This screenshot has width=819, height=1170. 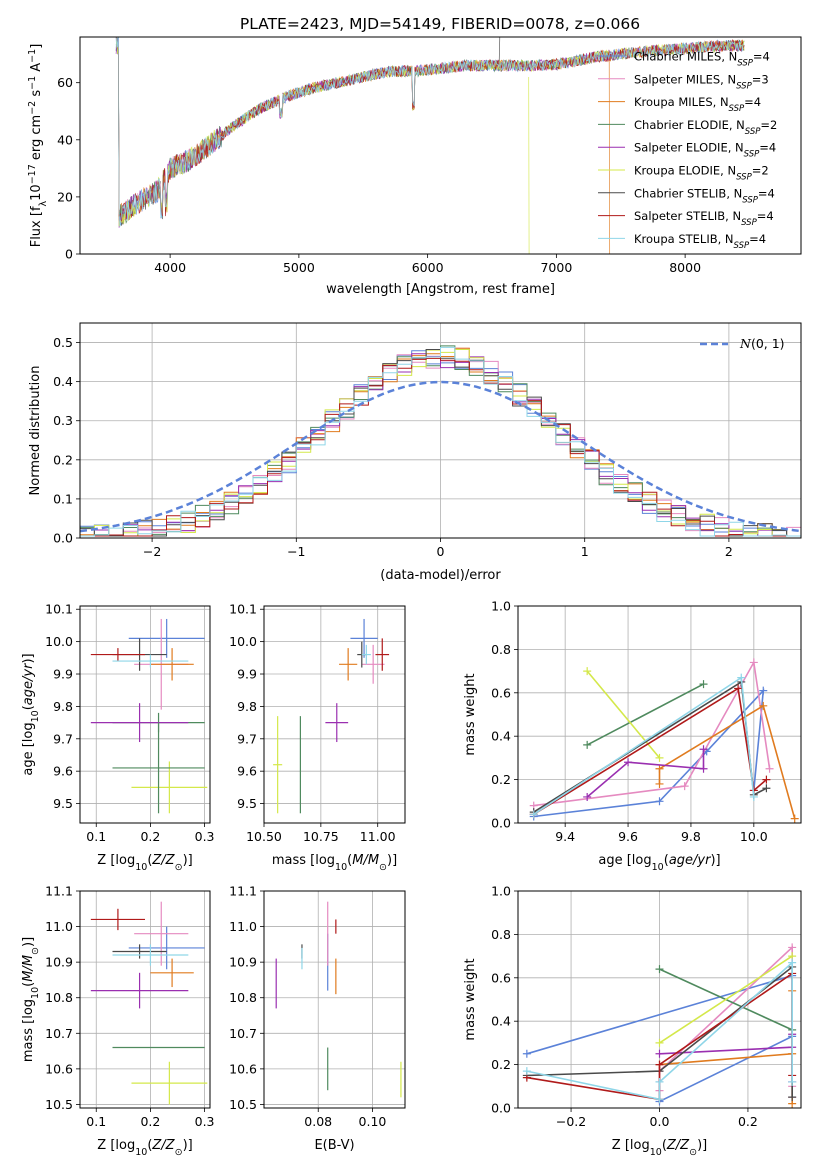 What do you see at coordinates (59, 641) in the screenshot?
I see `y-tick-label: 10.0` at bounding box center [59, 641].